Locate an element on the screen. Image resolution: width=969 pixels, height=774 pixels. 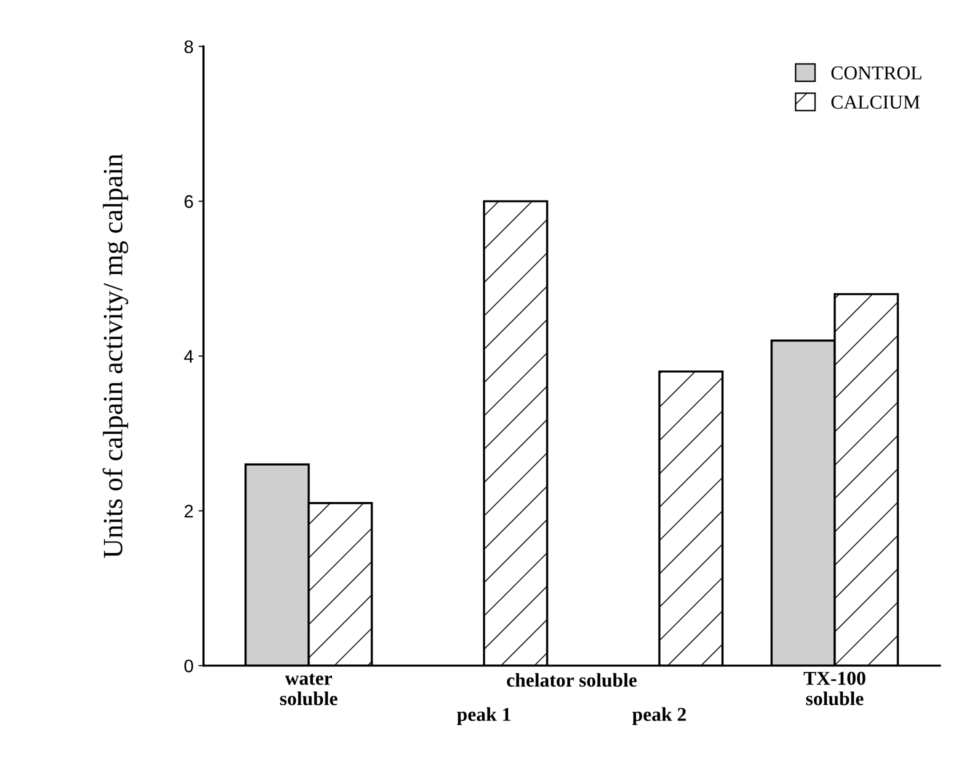
x-tick-label: TX-100 soluble is located at coordinates (835, 689).